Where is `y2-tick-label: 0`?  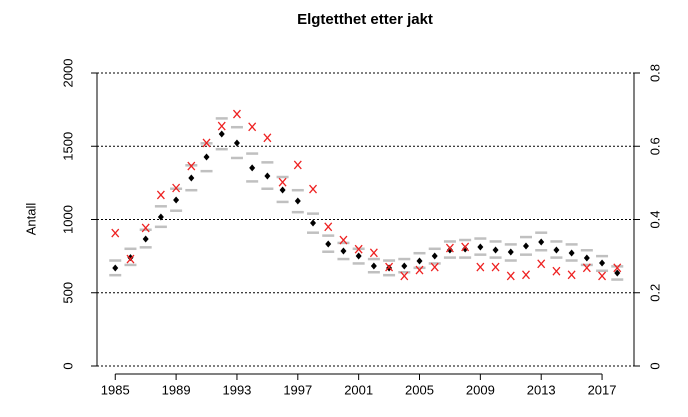 y2-tick-label: 0 is located at coordinates (654, 365).